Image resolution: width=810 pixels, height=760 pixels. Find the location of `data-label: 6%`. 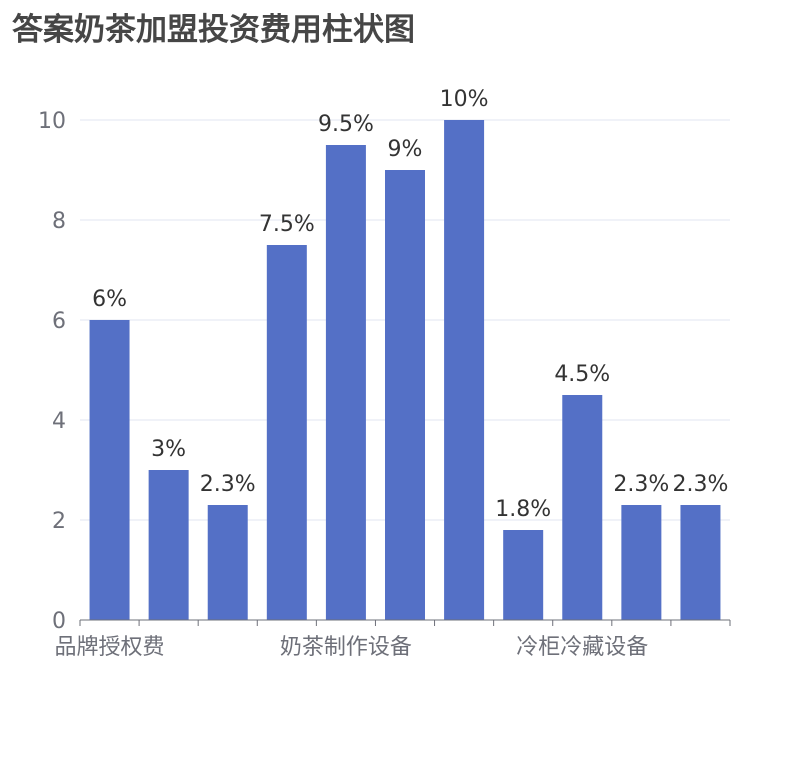

data-label: 6% is located at coordinates (109, 299).